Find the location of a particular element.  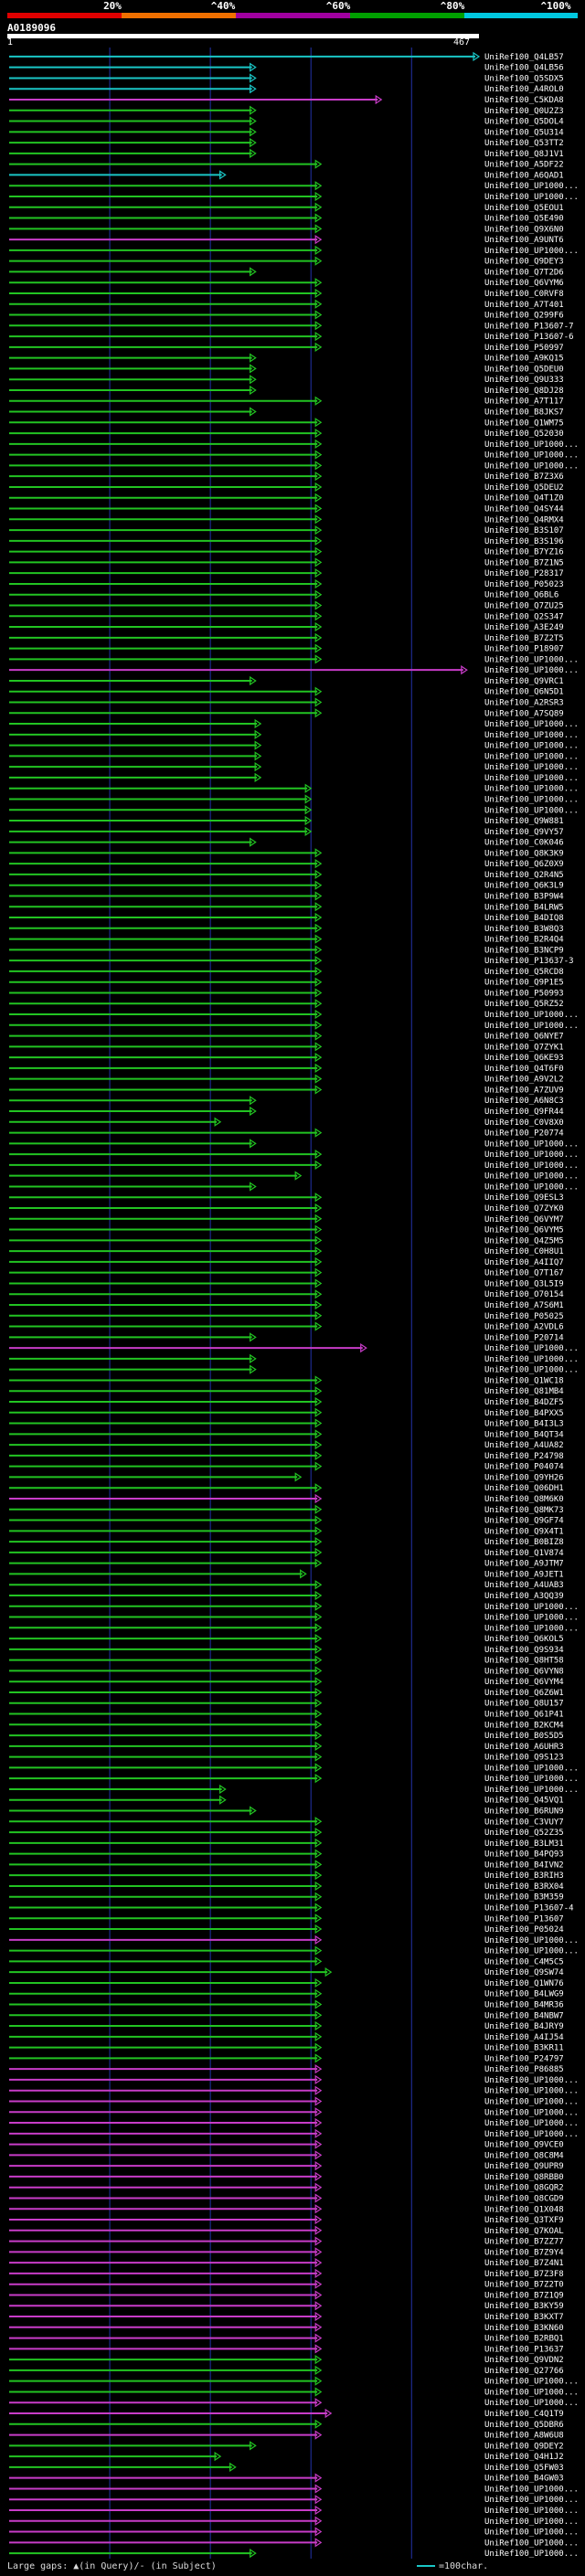

hit-label: UniRef100_A7T117 is located at coordinates (524, 402).